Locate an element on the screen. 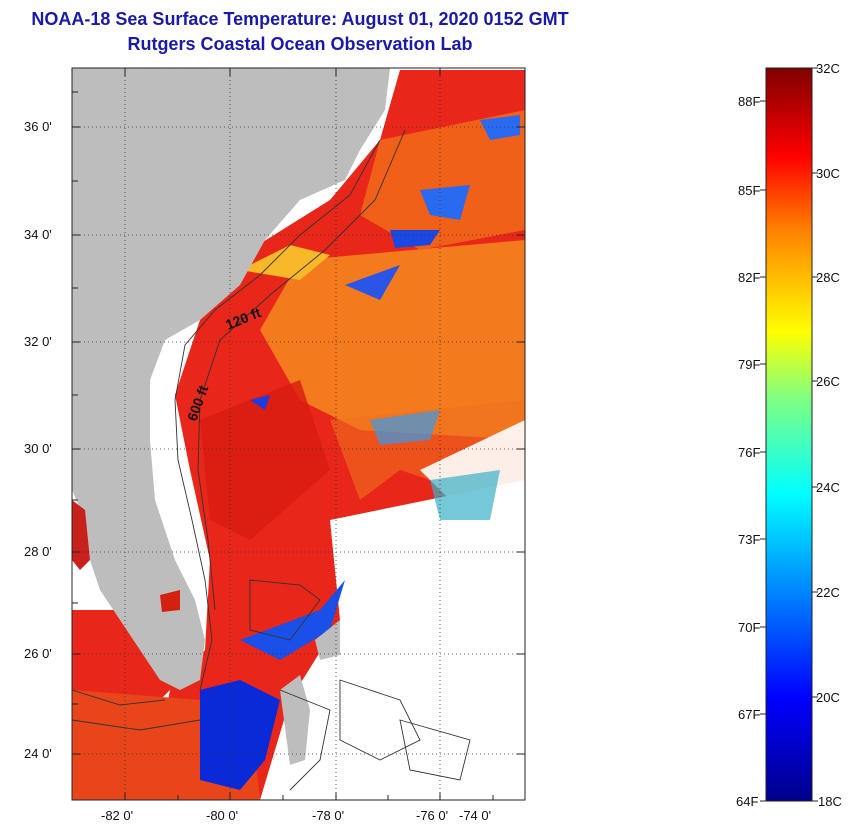  cb-c-20: 20C is located at coordinates (828, 697).